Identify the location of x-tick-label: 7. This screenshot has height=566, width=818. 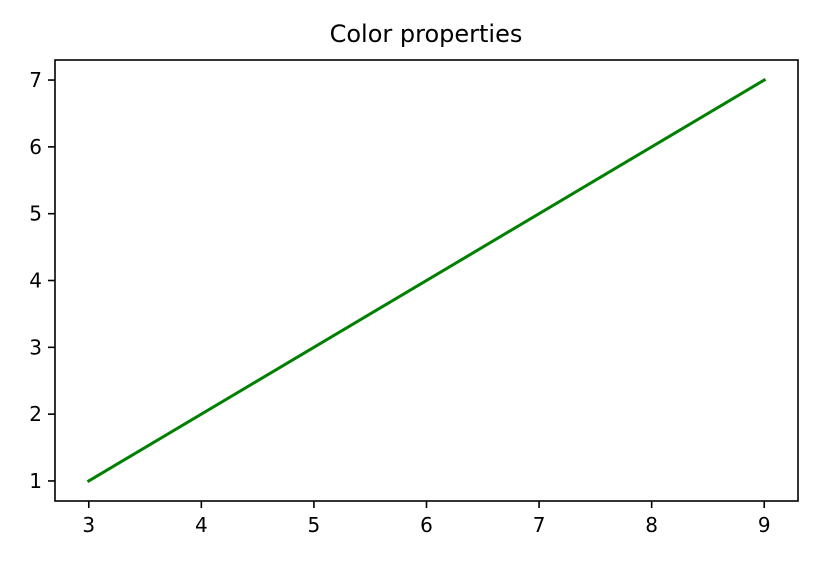
(539, 525).